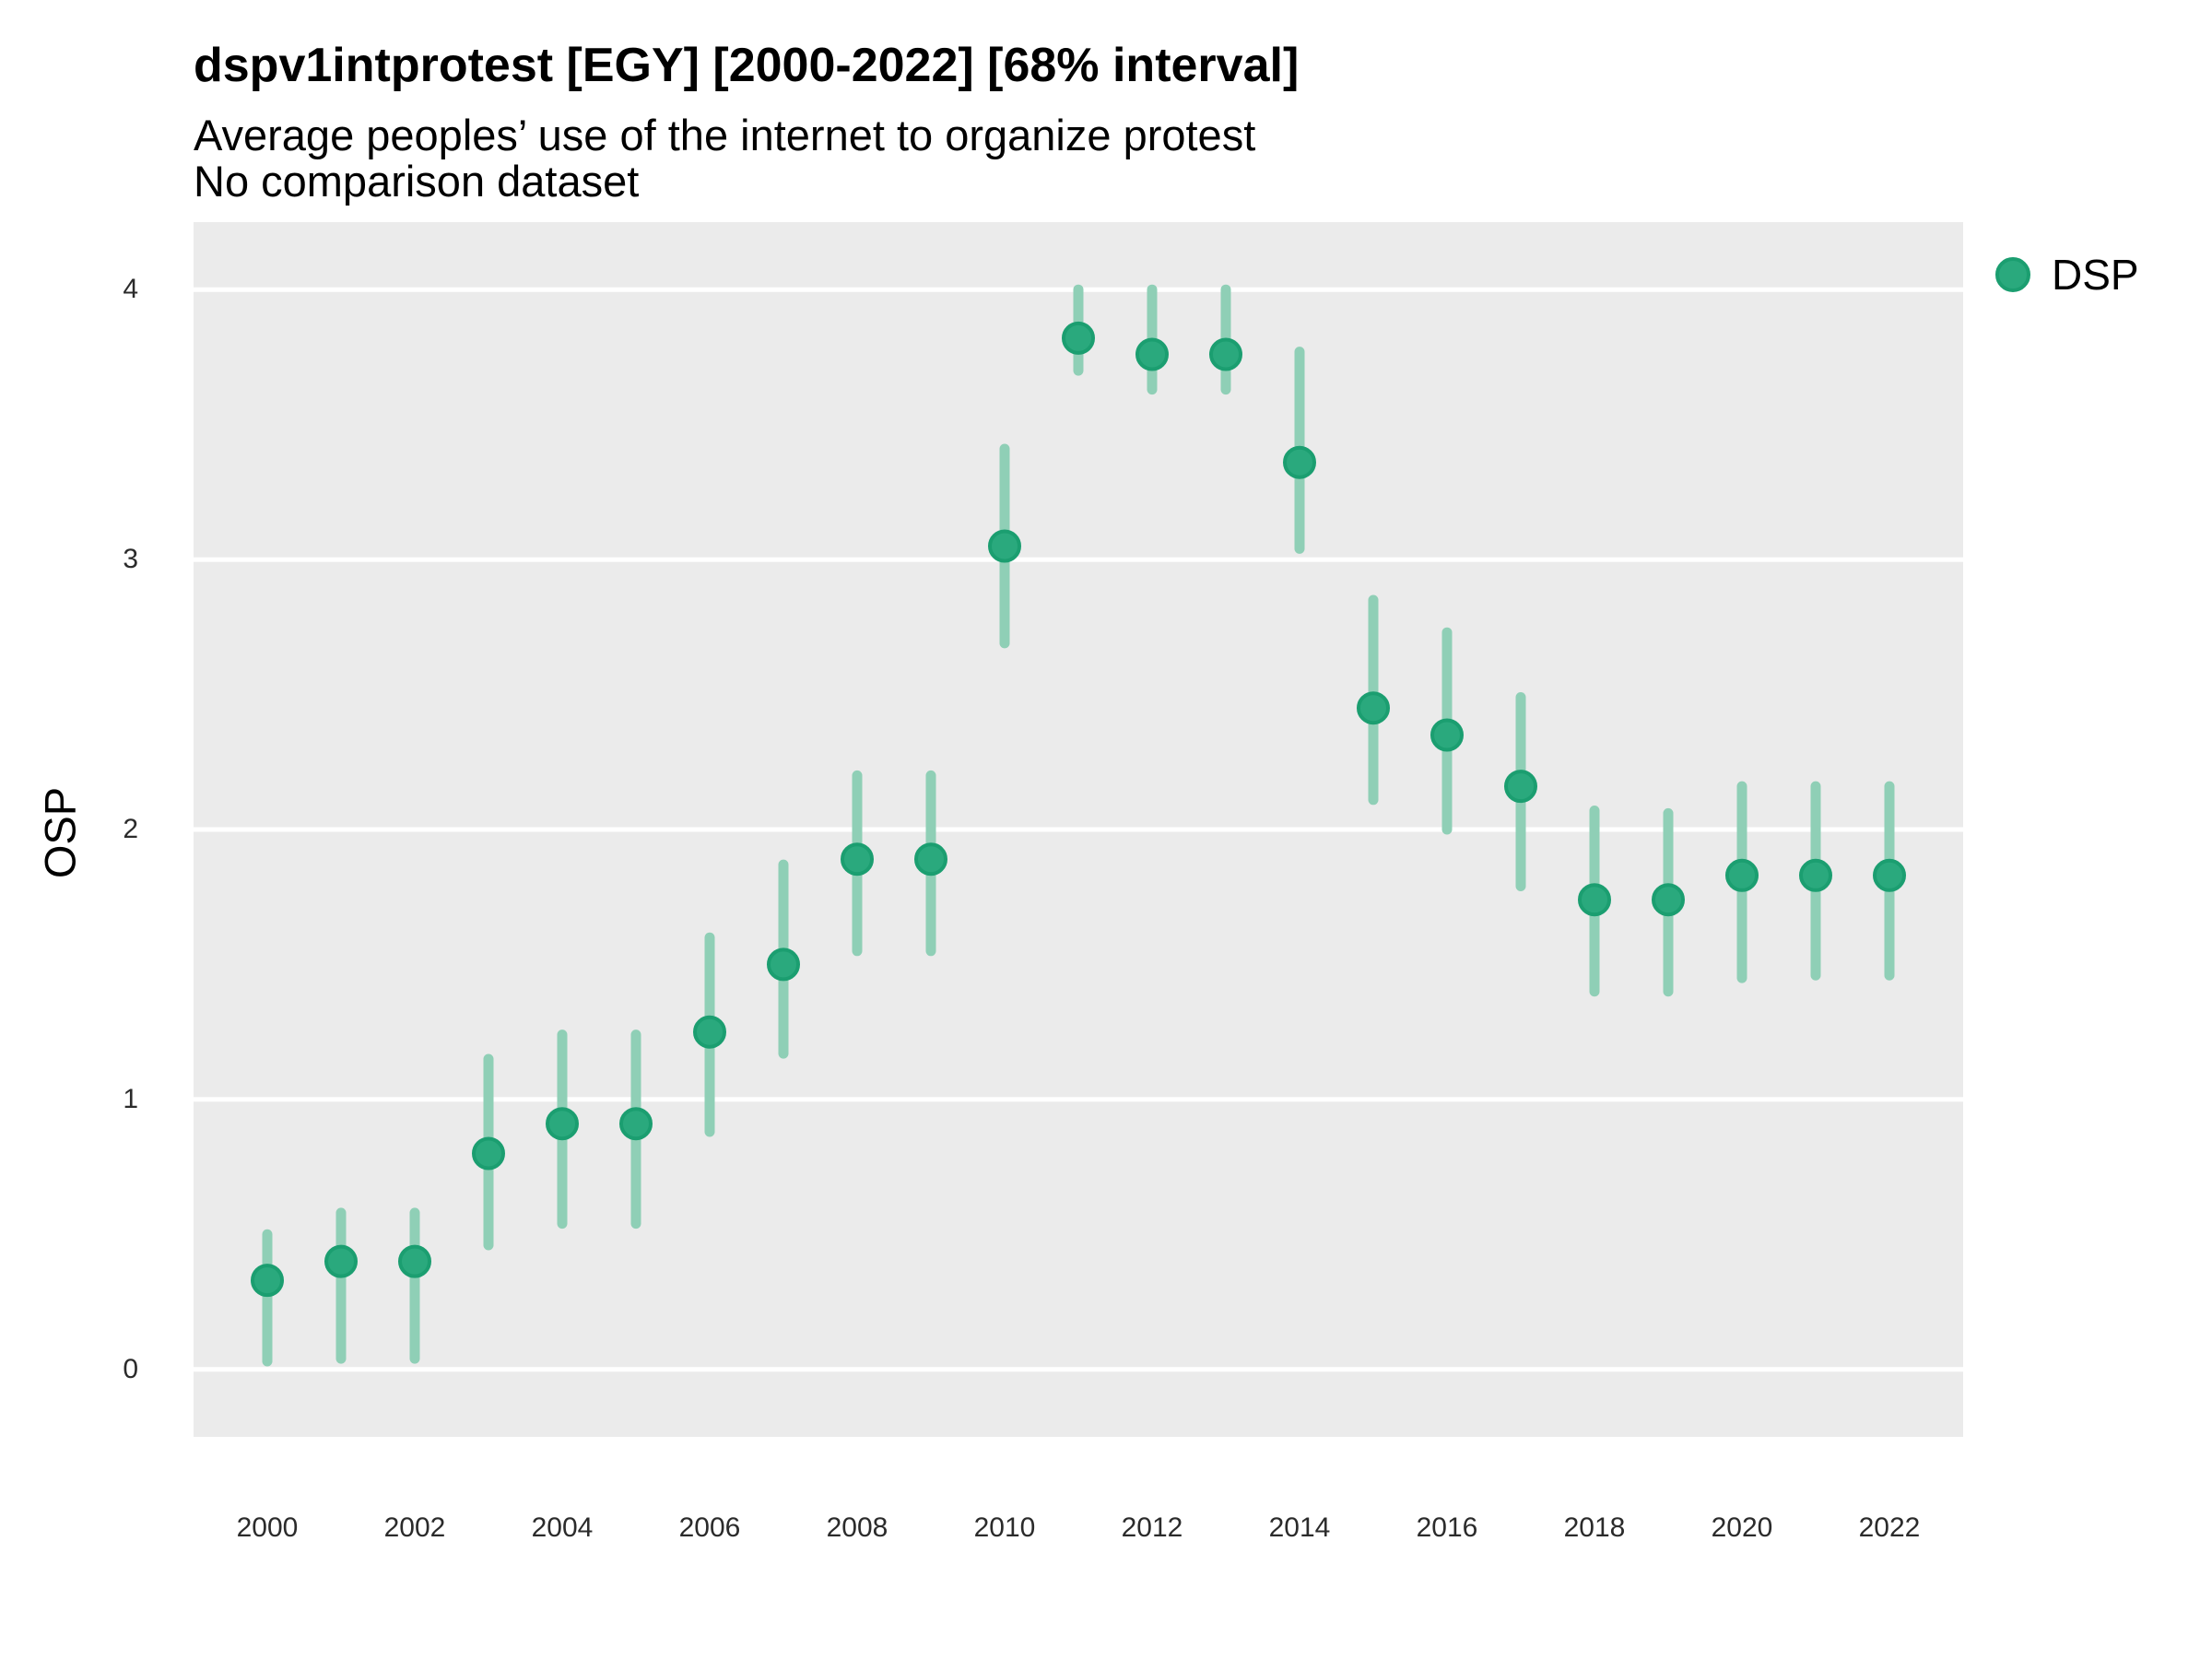 This screenshot has height=1659, width=2212. Describe the element at coordinates (1594, 900) in the screenshot. I see `data-point-2018` at that location.